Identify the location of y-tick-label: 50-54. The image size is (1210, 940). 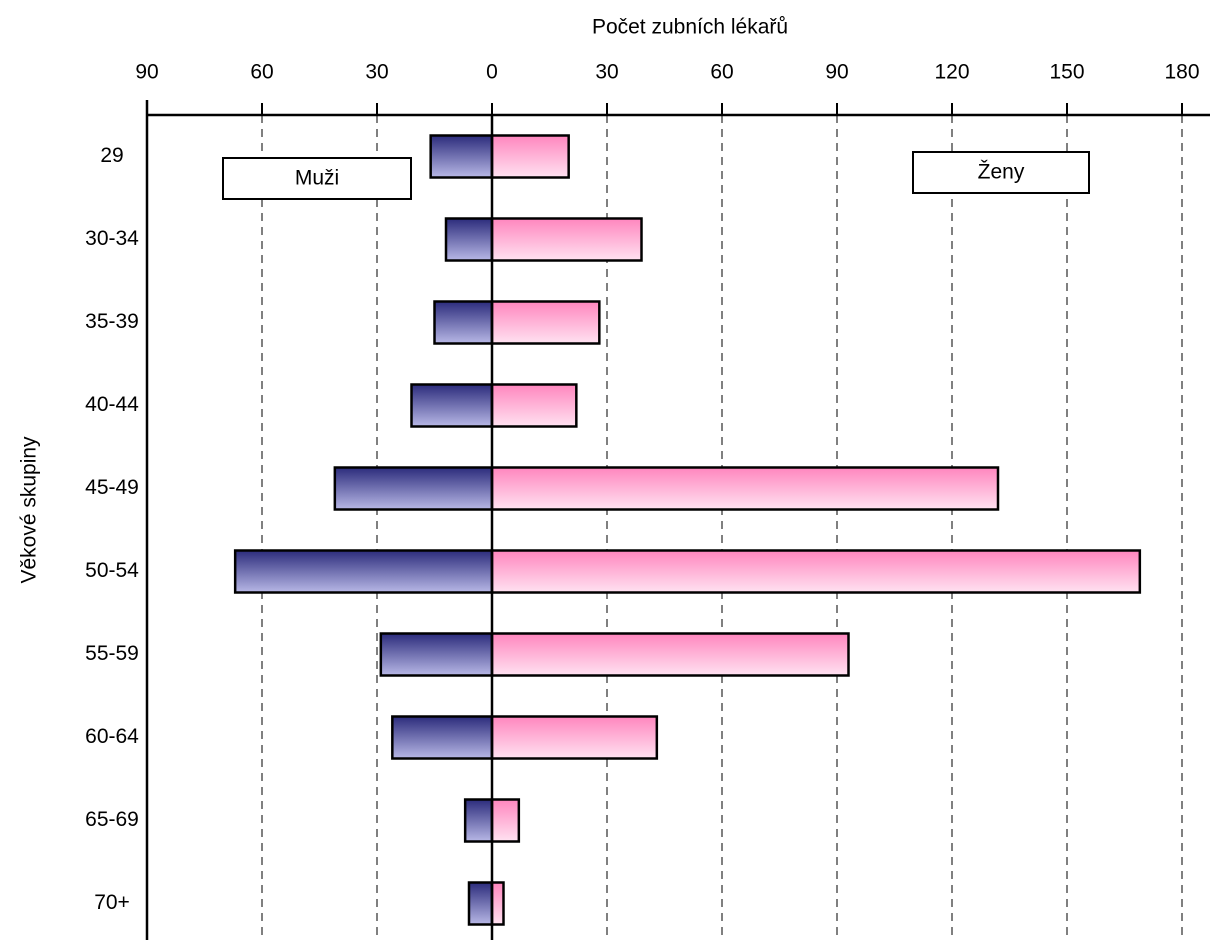
(112, 570).